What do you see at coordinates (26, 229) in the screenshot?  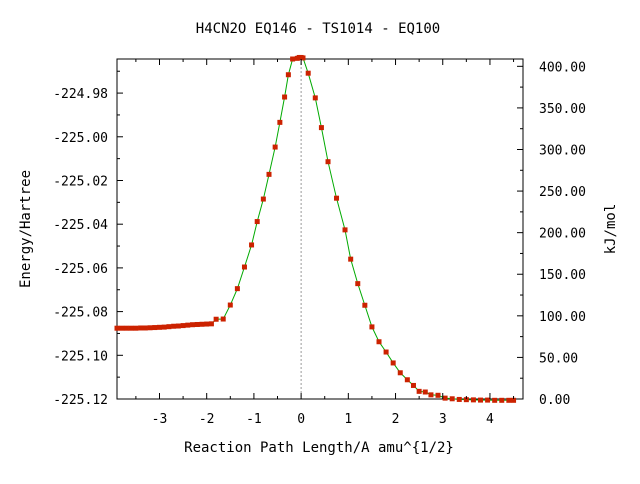 I see `y-axis-left-title: Energy/Hartree` at bounding box center [26, 229].